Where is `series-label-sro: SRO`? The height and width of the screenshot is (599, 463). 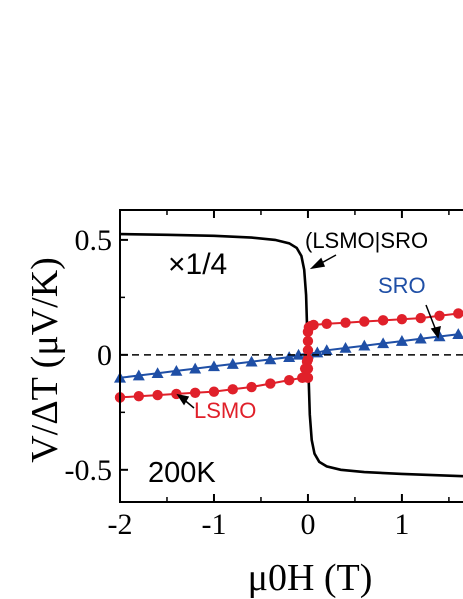
series-label-sro: SRO is located at coordinates (402, 285).